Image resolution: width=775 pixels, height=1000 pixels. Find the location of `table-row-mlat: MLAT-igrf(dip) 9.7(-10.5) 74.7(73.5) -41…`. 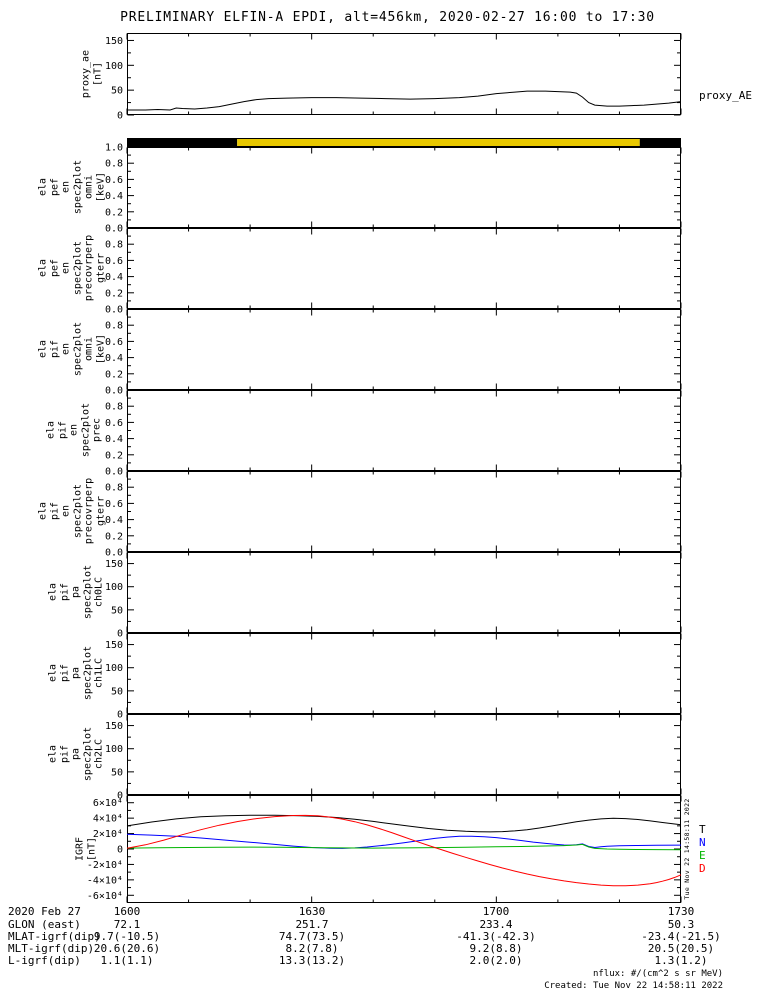

table-row-mlat: MLAT-igrf(dip) 9.7(-10.5) 74.7(73.5) -41… is located at coordinates (387, 936).